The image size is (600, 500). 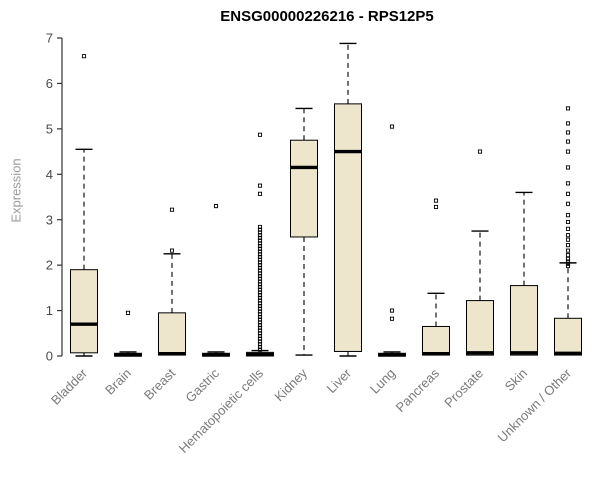 What do you see at coordinates (386, 260) in the screenshot?
I see `box-lung: Lung` at bounding box center [386, 260].